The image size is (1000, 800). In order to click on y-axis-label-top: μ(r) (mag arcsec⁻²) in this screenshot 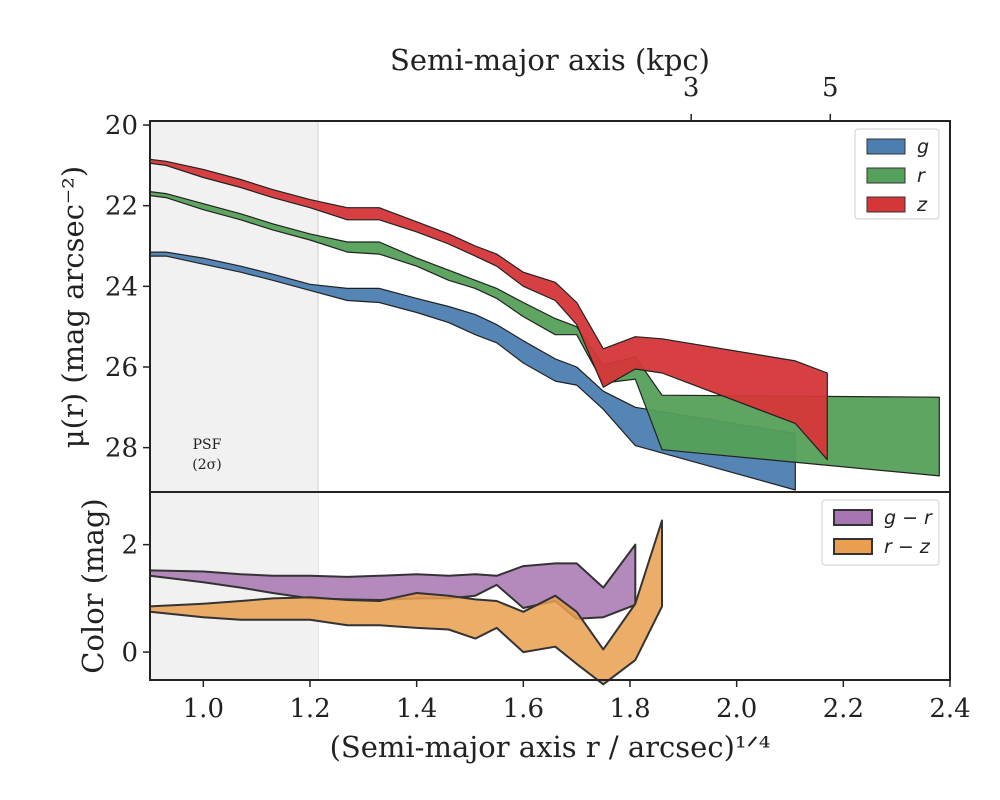, I will do `click(73, 307)`.